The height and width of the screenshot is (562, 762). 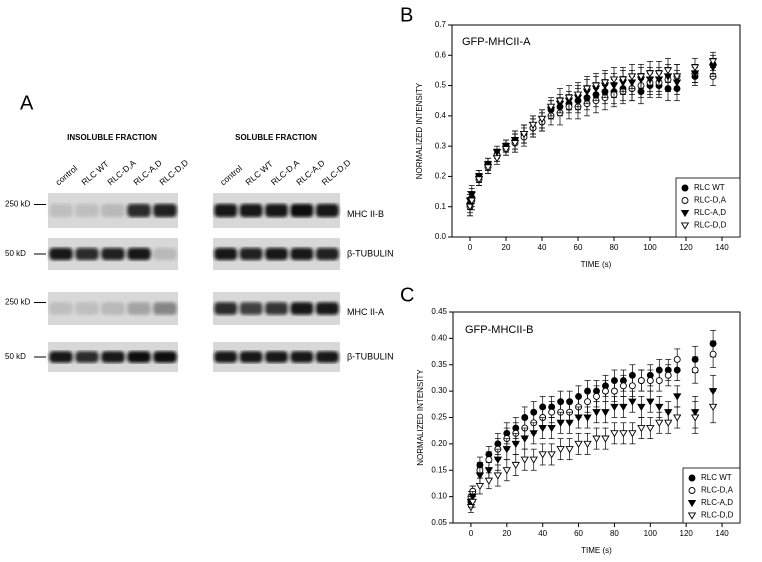 I want to click on size-marker: 250 kD, so click(x=18, y=302).